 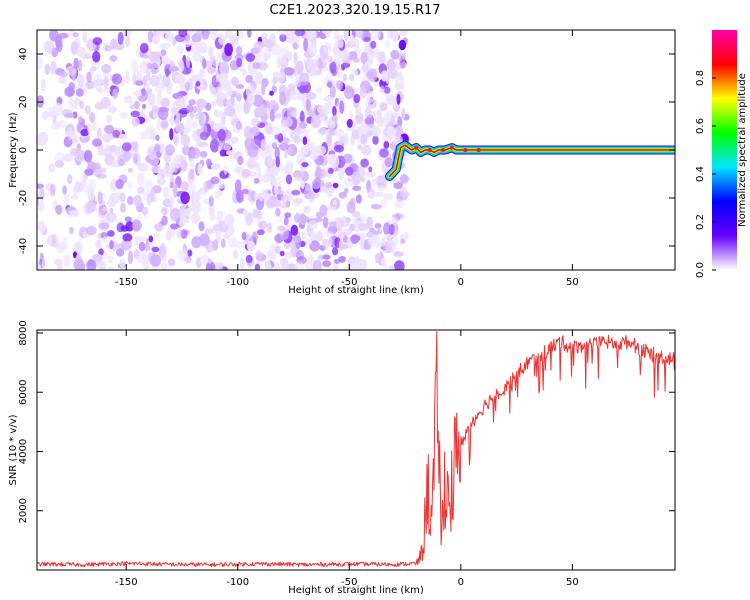 I want to click on colorbar-label: Normalized spectral amplitude, so click(x=742, y=150).